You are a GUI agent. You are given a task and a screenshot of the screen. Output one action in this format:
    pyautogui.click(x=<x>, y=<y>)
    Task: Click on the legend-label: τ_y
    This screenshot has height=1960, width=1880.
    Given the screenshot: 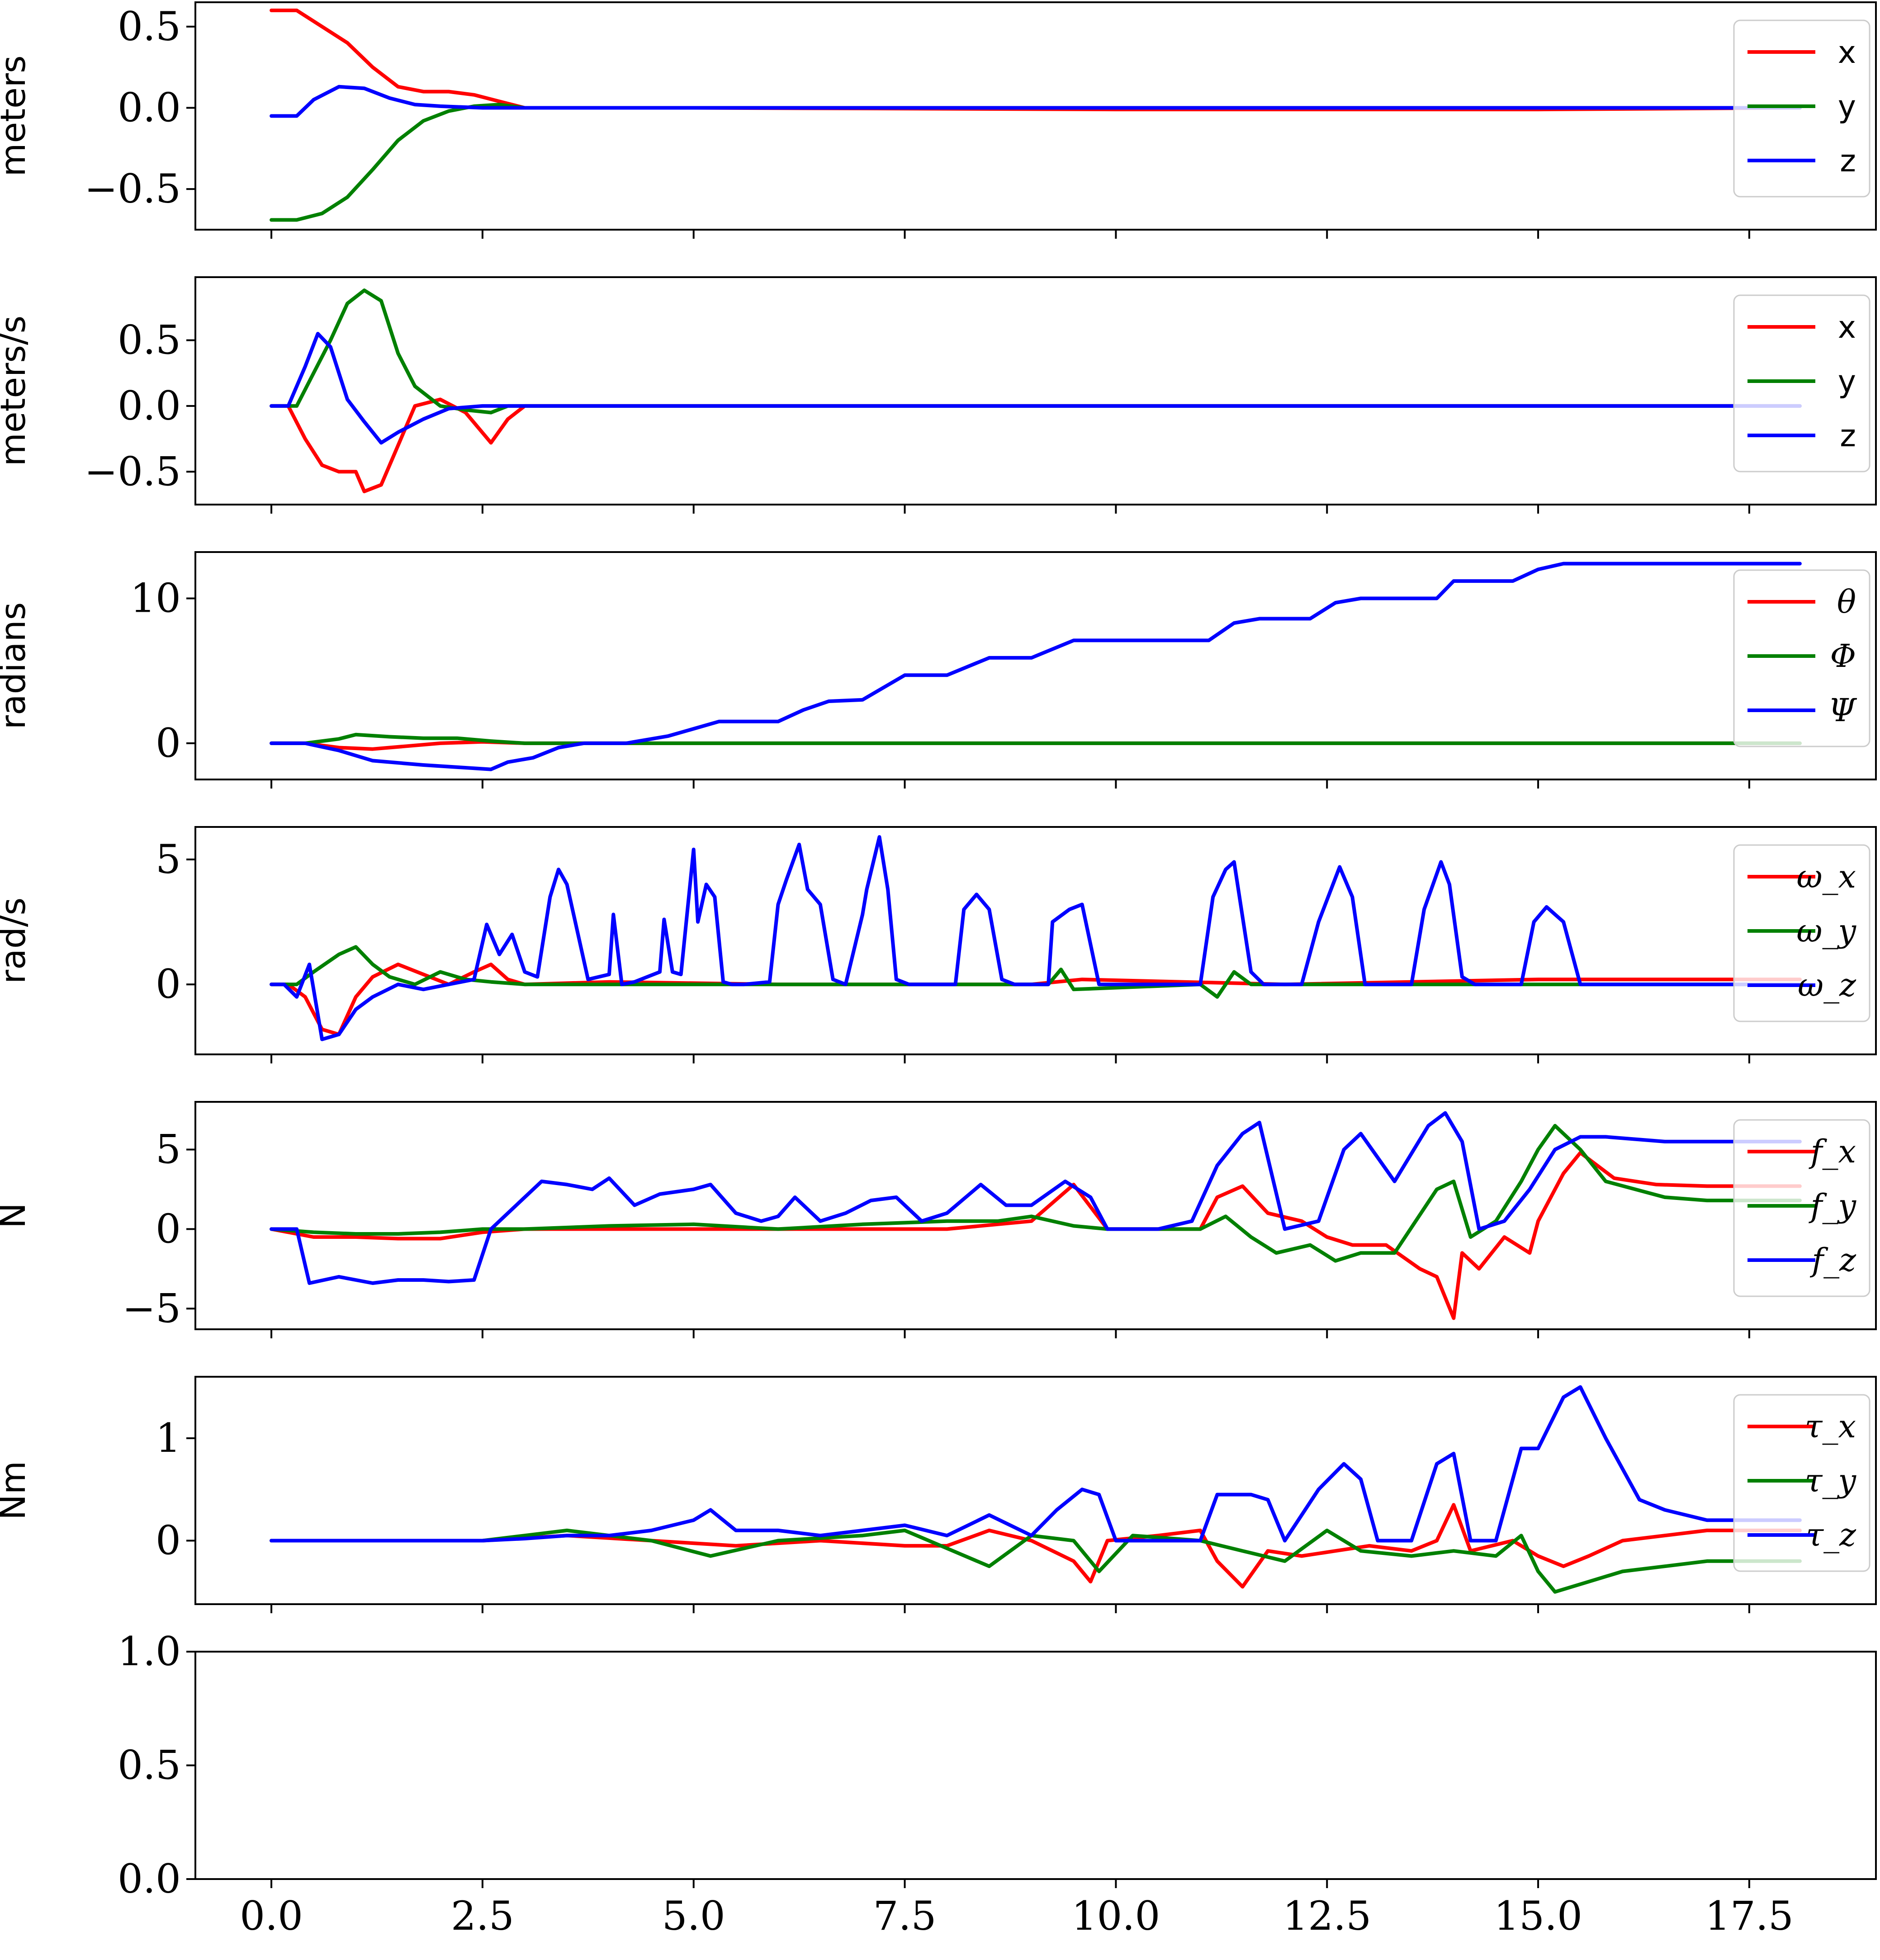 What is the action you would take?
    pyautogui.click(x=1831, y=1480)
    